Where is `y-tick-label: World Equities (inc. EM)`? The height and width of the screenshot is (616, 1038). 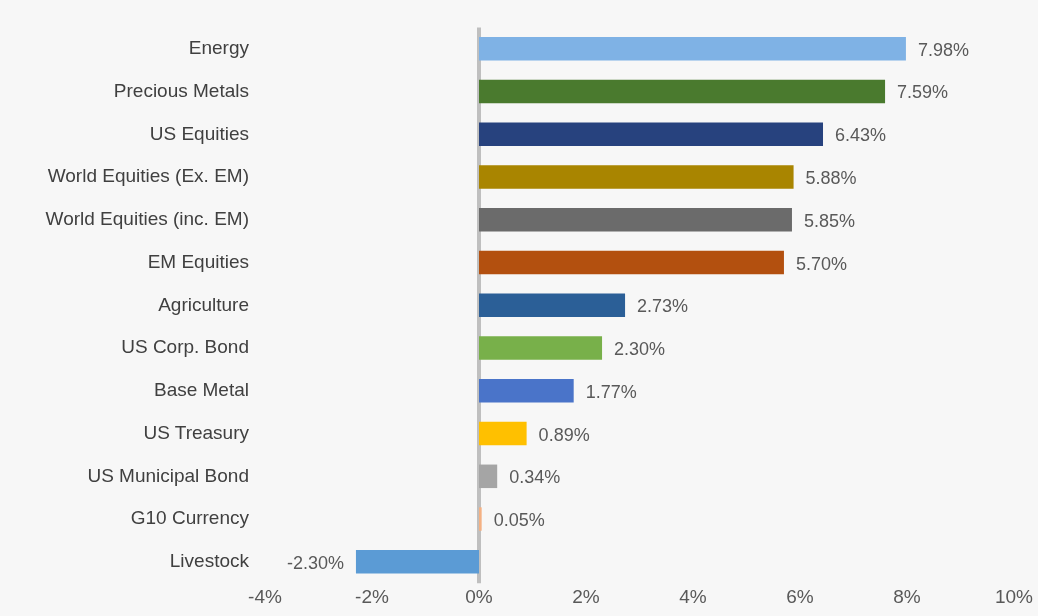
y-tick-label: World Equities (inc. EM) is located at coordinates (147, 219).